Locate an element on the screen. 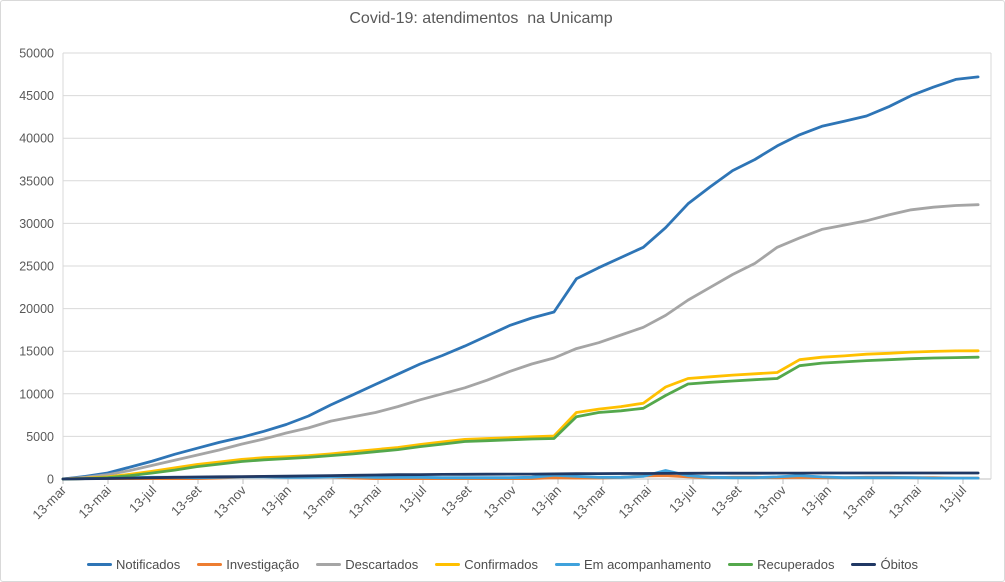  y-tick-label: 30000 is located at coordinates (36, 224).